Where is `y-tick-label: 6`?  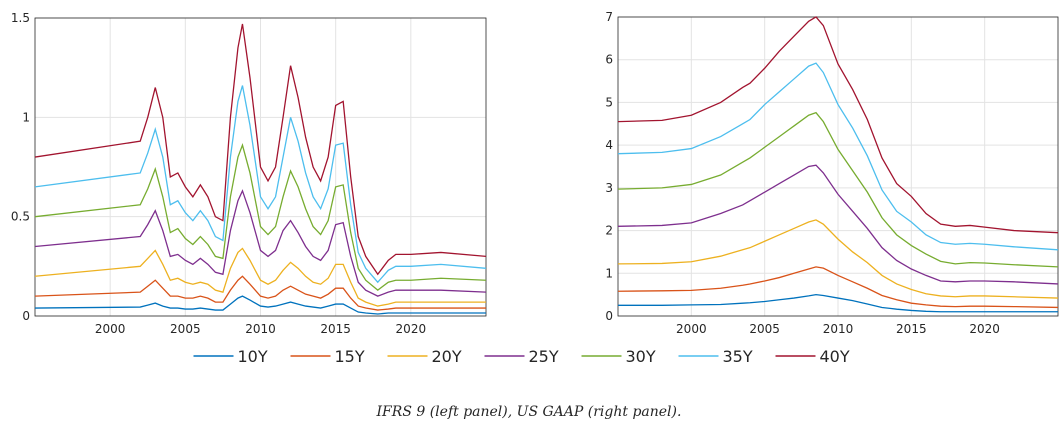
y-tick-label: 6 is located at coordinates (609, 60).